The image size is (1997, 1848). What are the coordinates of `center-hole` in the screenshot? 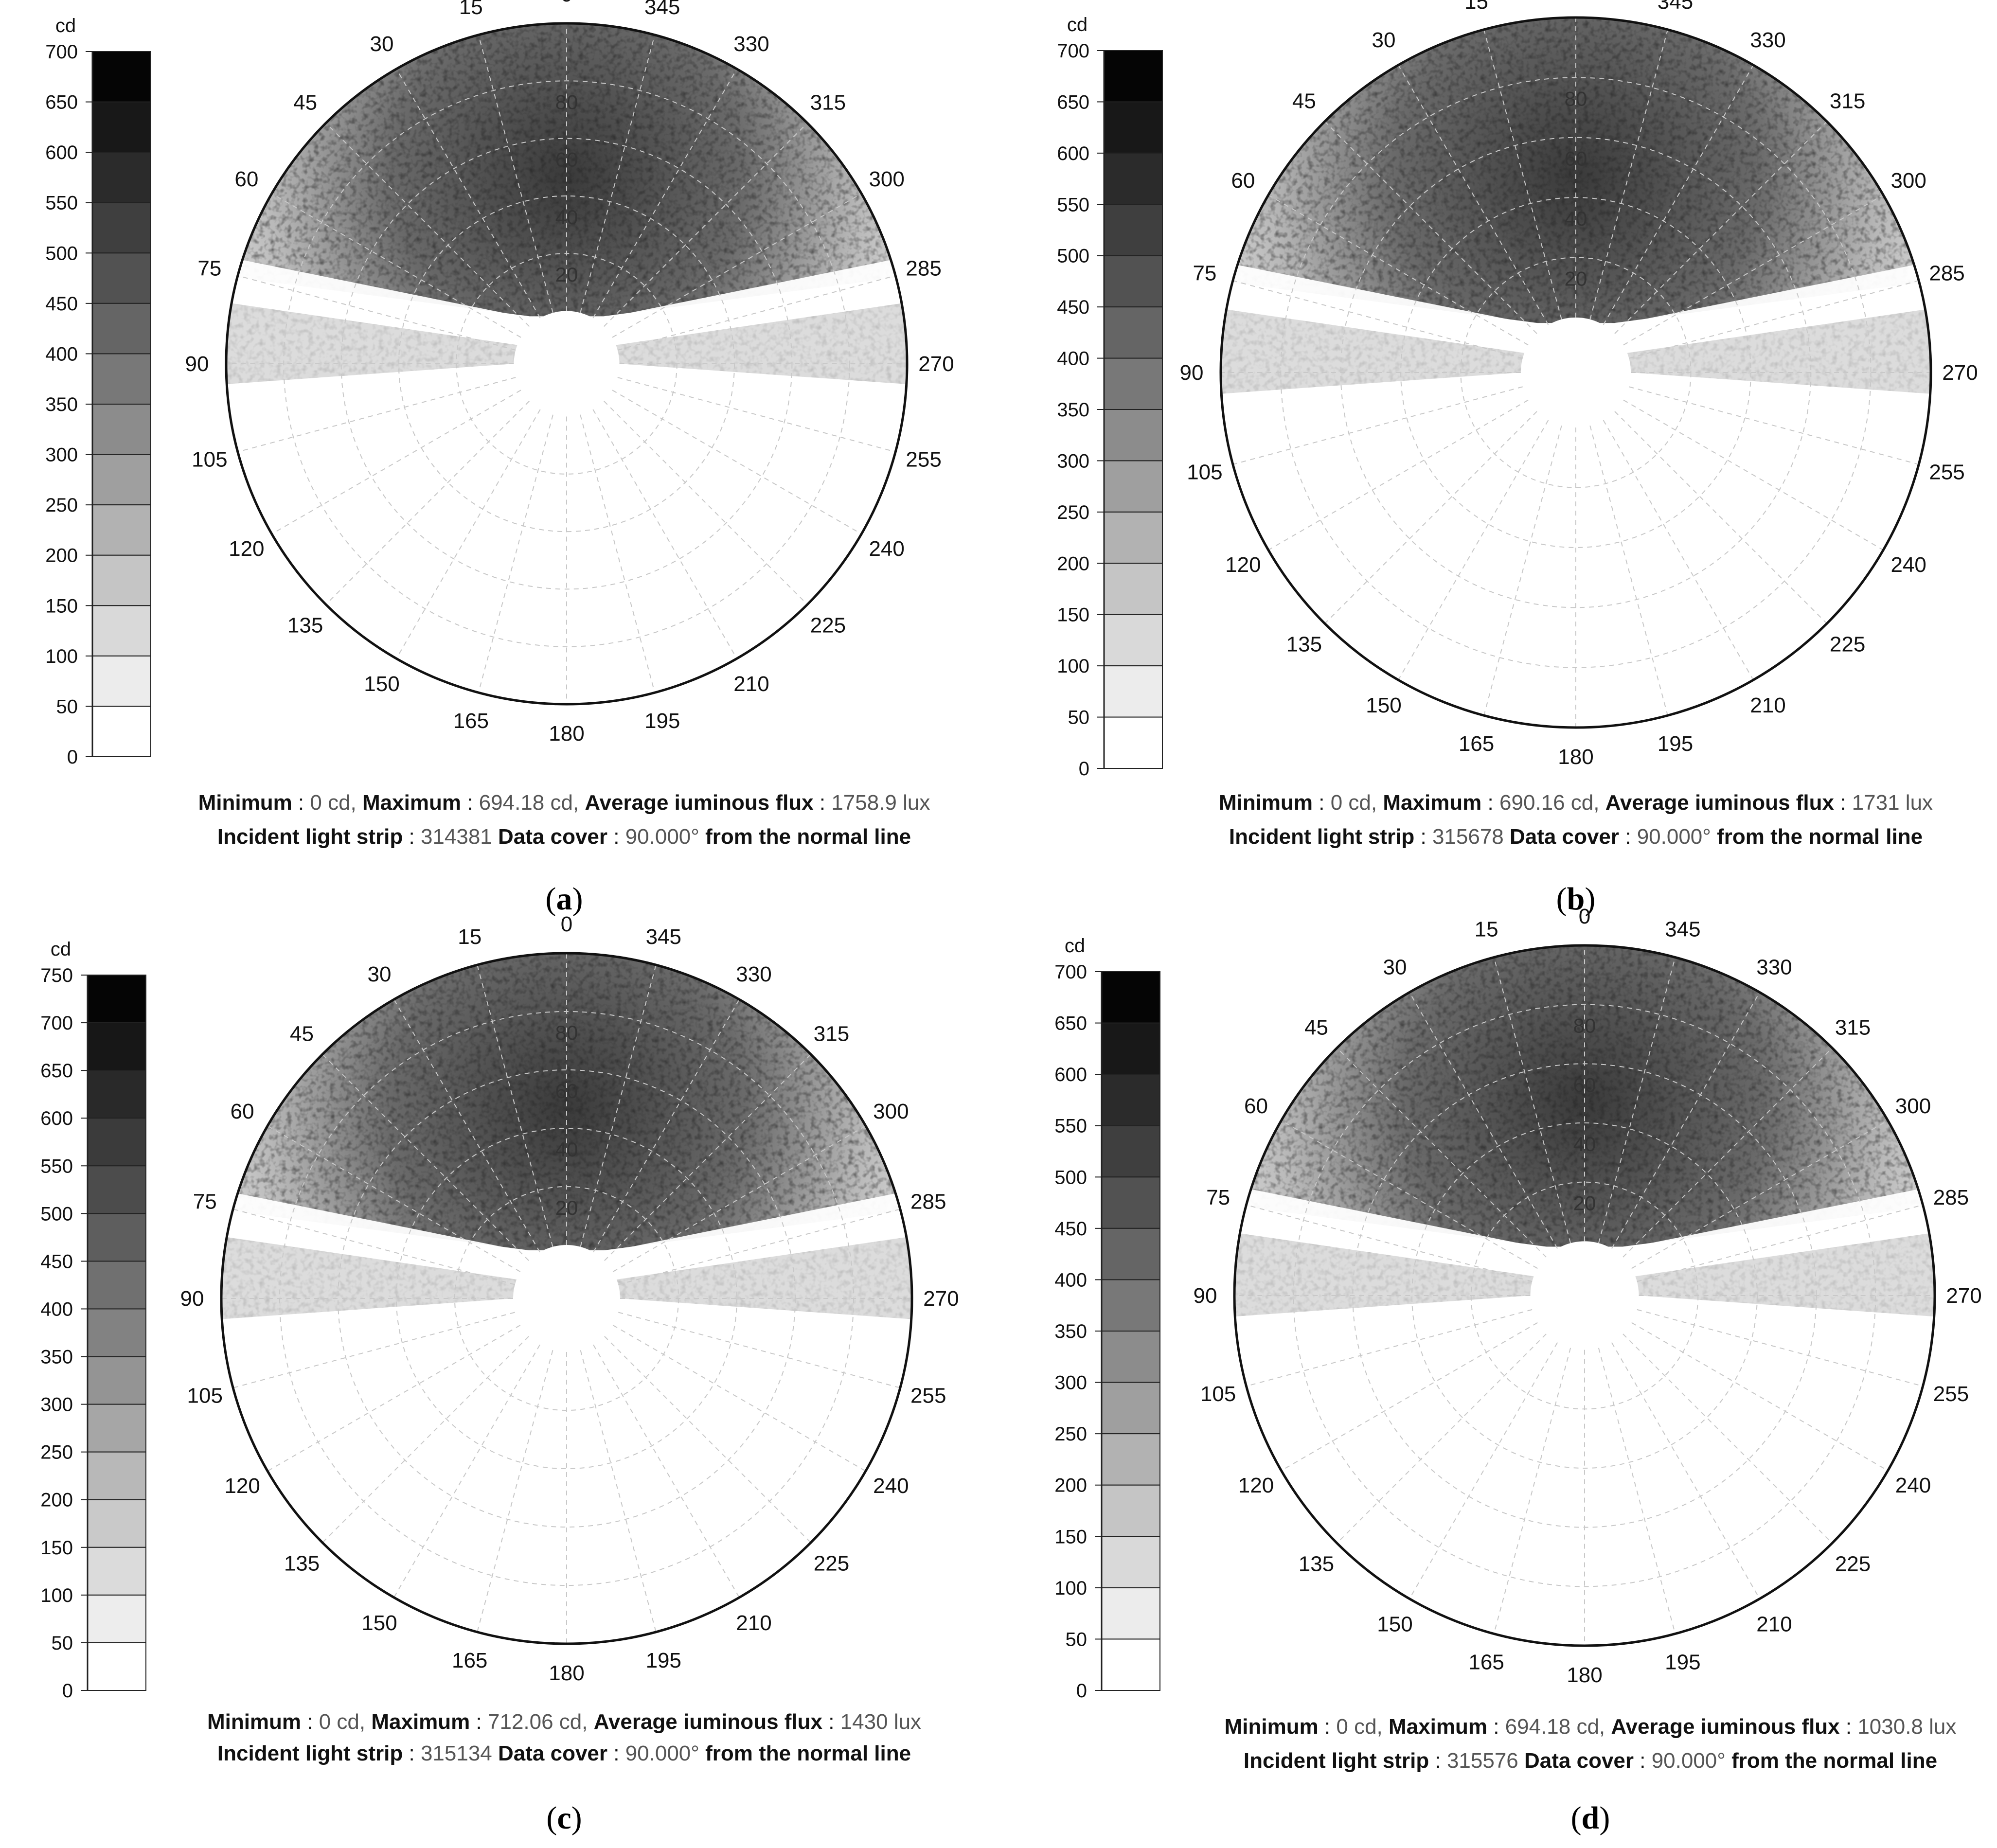 It's located at (567, 364).